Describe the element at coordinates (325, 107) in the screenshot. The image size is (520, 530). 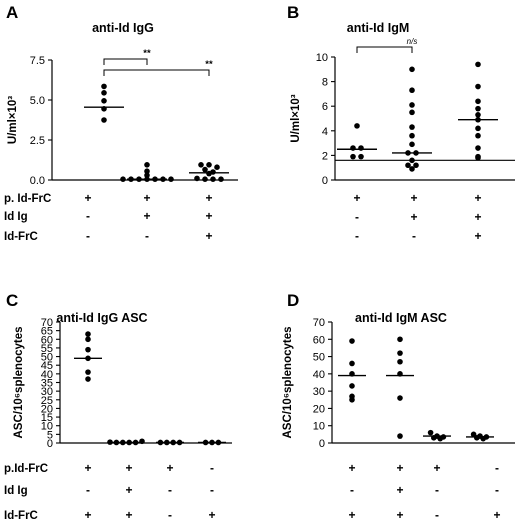
I see `y-tick-label: 6` at that location.